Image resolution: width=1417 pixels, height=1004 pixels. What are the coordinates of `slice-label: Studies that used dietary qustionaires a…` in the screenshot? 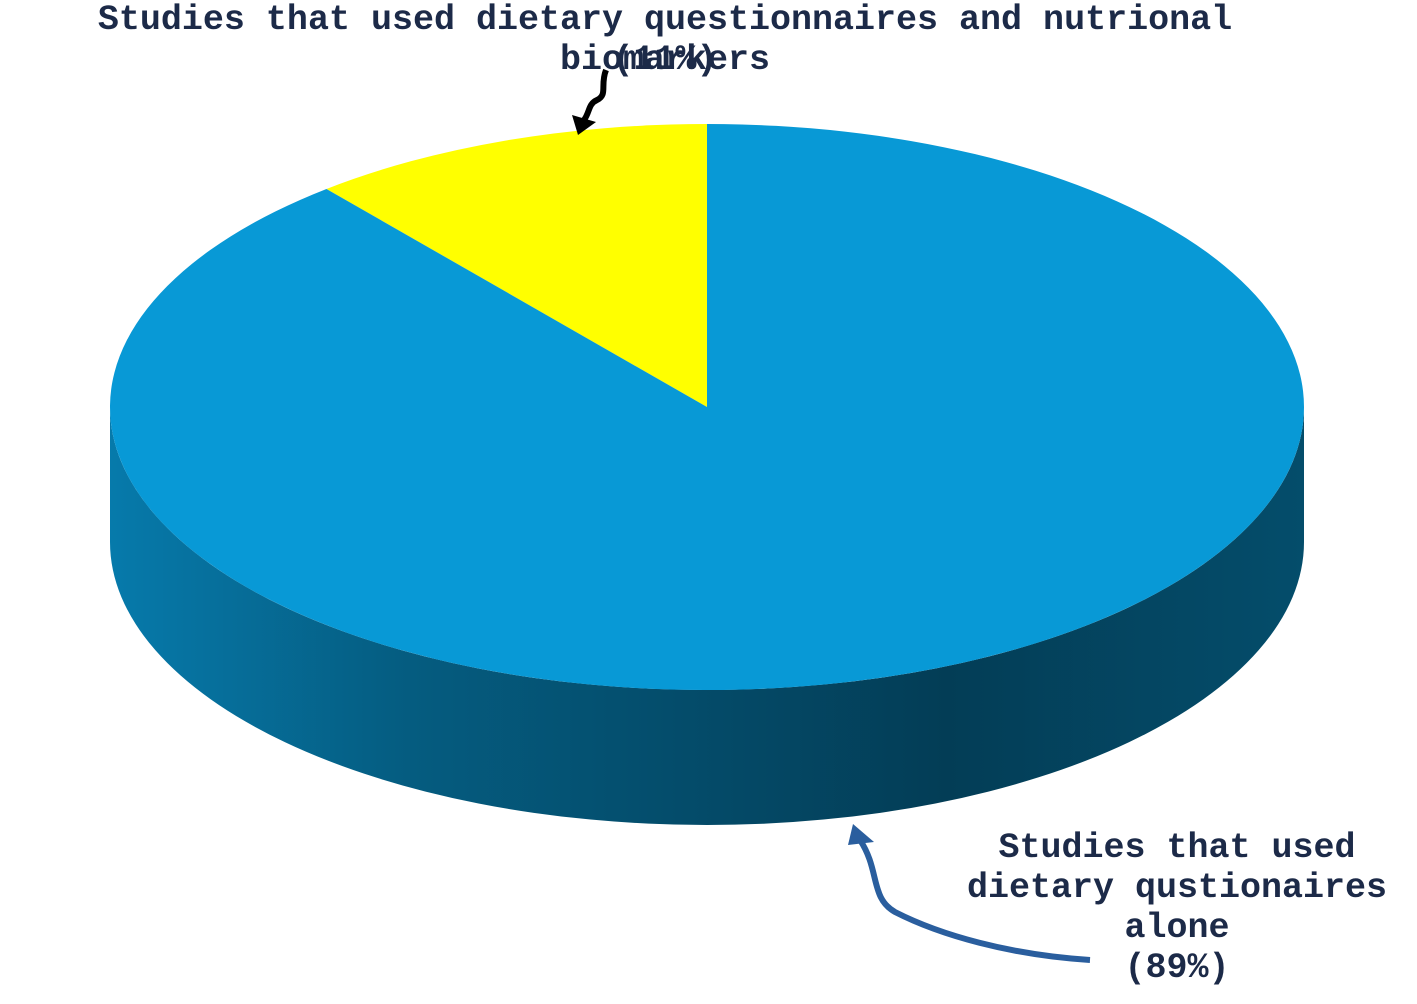 It's located at (1177, 888).